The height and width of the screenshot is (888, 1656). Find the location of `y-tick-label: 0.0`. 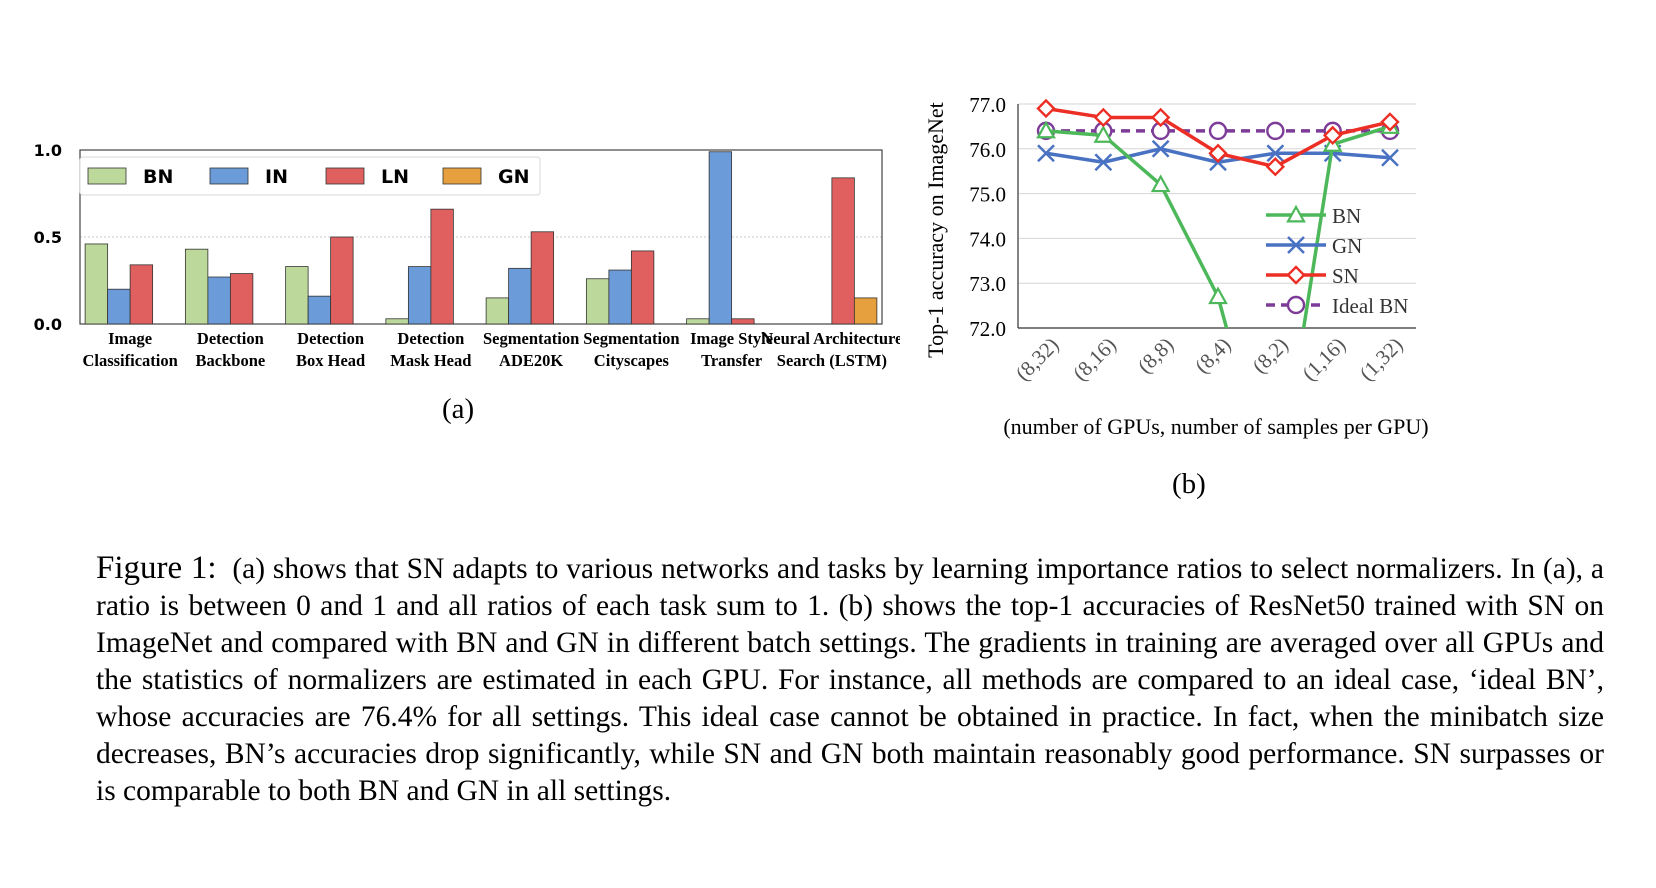

y-tick-label: 0.0 is located at coordinates (48, 324).